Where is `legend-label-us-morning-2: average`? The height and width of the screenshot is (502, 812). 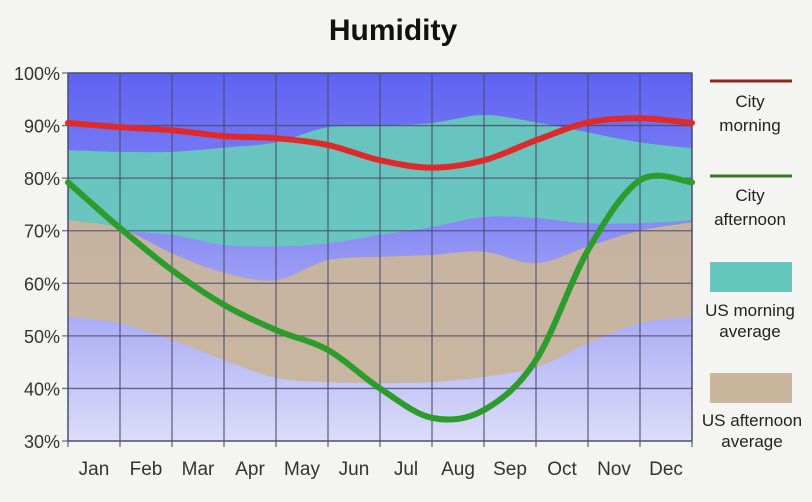 legend-label-us-morning-2: average is located at coordinates (749, 331).